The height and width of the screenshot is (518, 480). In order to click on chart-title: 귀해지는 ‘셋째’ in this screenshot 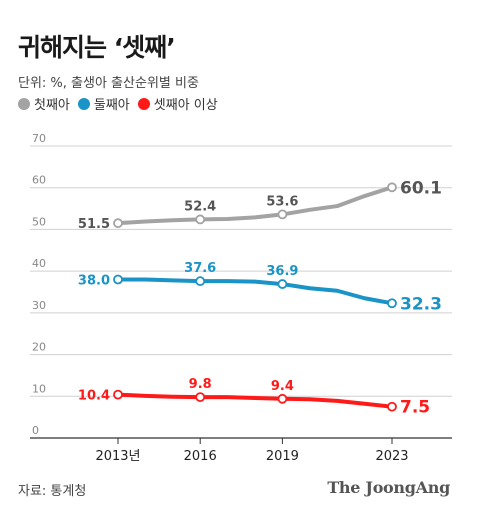, I will do `click(97, 47)`.